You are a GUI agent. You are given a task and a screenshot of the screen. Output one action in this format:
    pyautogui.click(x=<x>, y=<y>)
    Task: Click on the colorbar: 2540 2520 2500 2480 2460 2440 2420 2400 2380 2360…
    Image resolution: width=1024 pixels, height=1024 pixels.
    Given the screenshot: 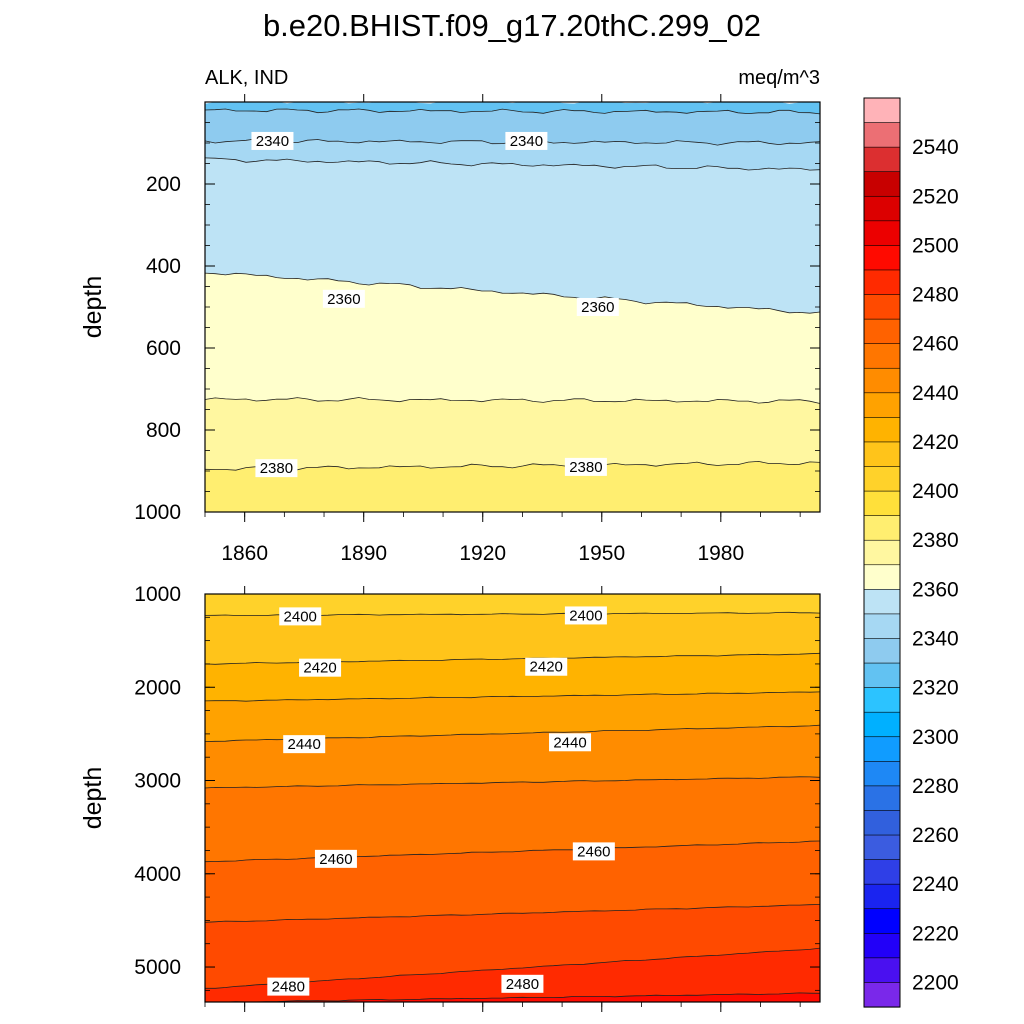 What is the action you would take?
    pyautogui.click(x=911, y=552)
    